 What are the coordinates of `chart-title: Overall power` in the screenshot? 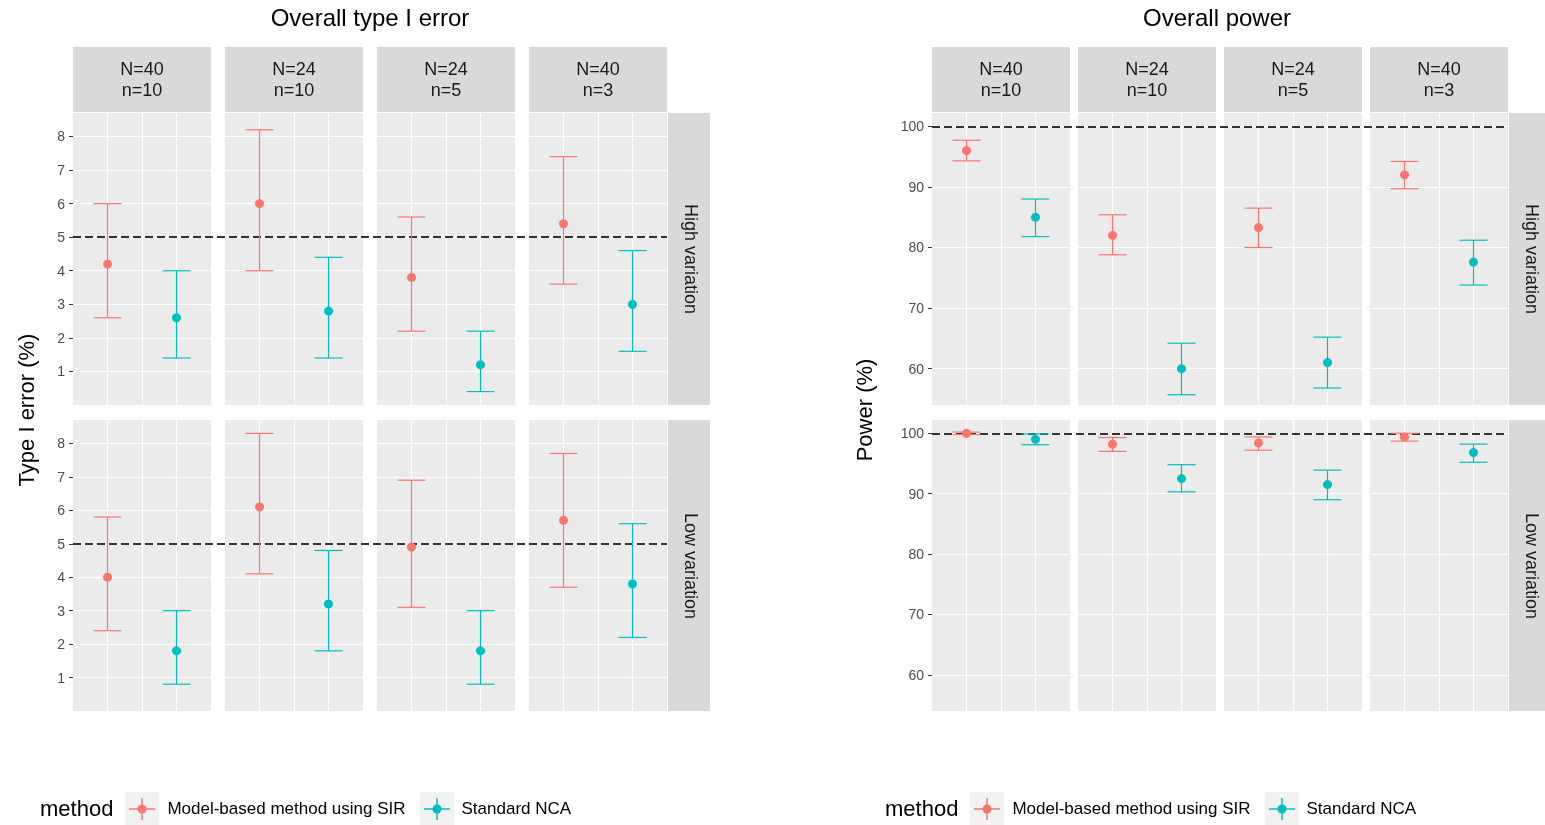 It's located at (1217, 18).